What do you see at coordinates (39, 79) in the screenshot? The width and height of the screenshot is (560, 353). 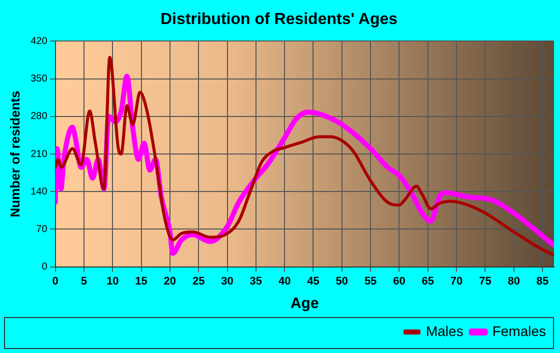 I see `y-tick-label: 350` at bounding box center [39, 79].